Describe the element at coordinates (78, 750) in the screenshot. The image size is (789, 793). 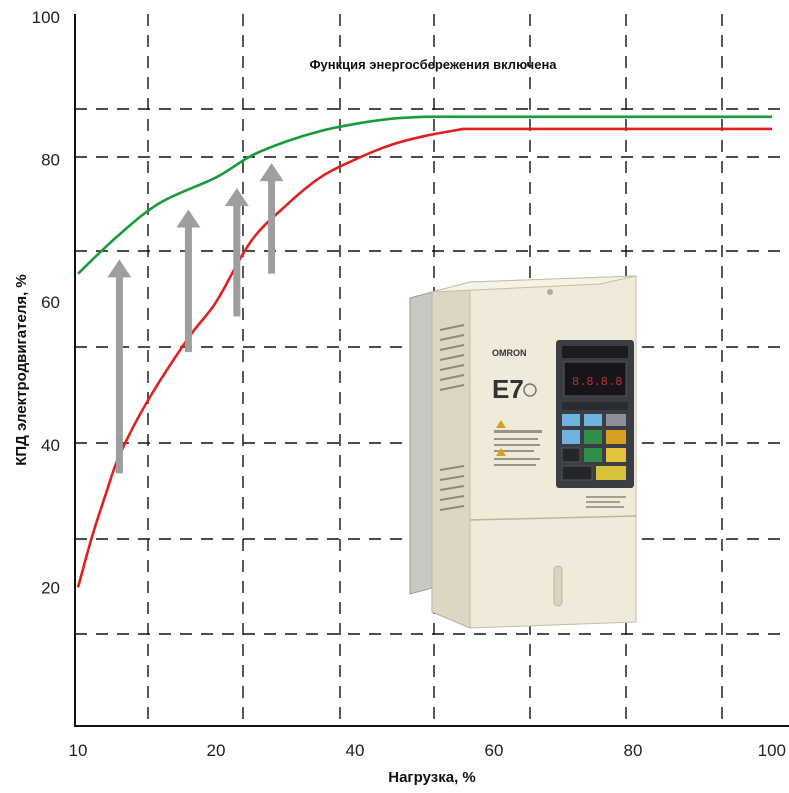
I see `x-tick-label: 10` at that location.